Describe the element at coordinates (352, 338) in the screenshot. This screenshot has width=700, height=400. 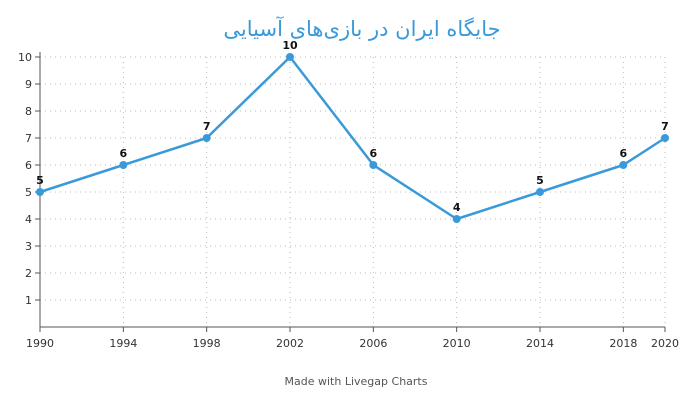
I see `x-axis-ticks: 1990 1994 1998 2002 2006 2010 2014 2018 2020` at that location.